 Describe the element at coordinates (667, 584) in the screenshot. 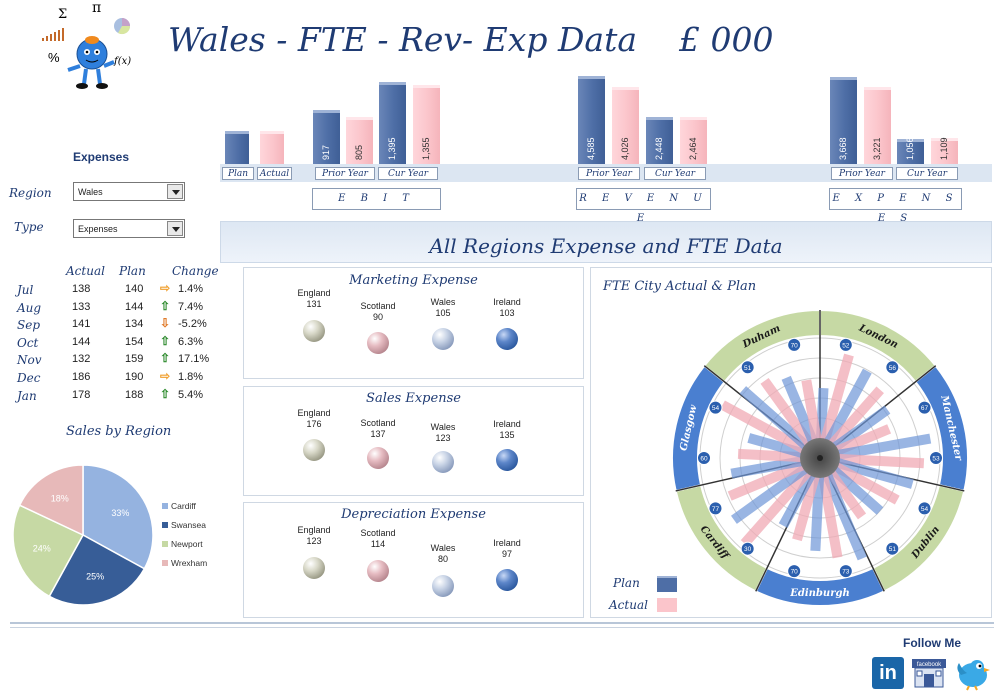

I see `radar-legend-plan-swatch` at that location.